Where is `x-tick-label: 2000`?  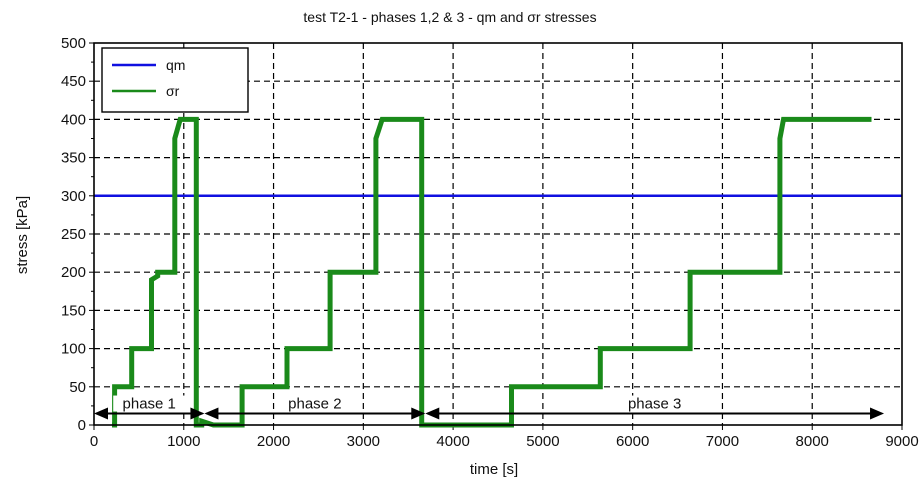
x-tick-label: 2000 is located at coordinates (273, 441).